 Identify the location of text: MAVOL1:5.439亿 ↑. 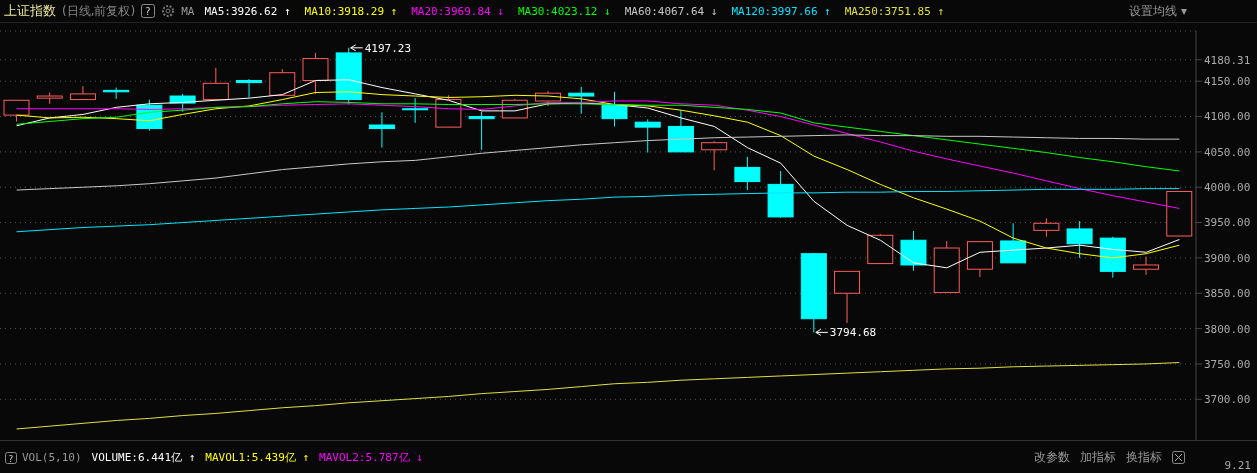
(257, 457).